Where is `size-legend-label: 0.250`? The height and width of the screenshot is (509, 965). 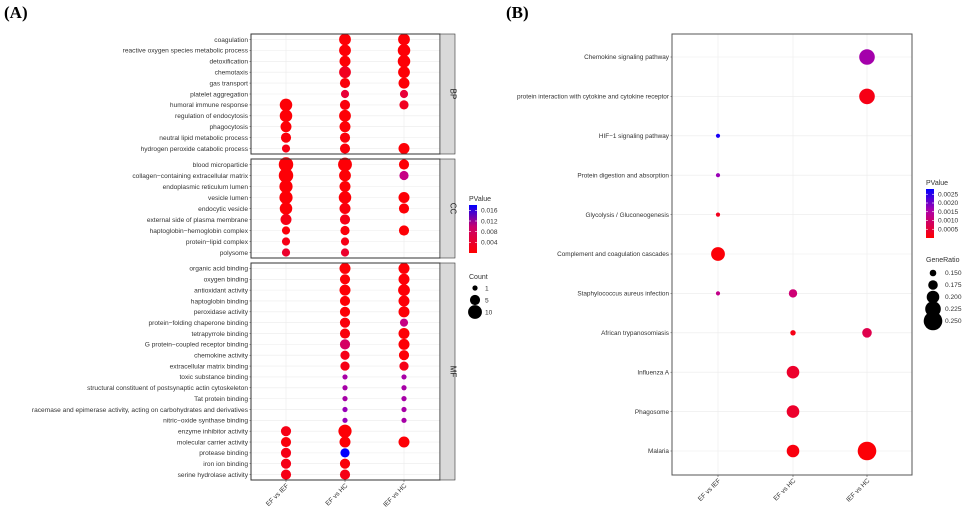 size-legend-label: 0.250 is located at coordinates (953, 321).